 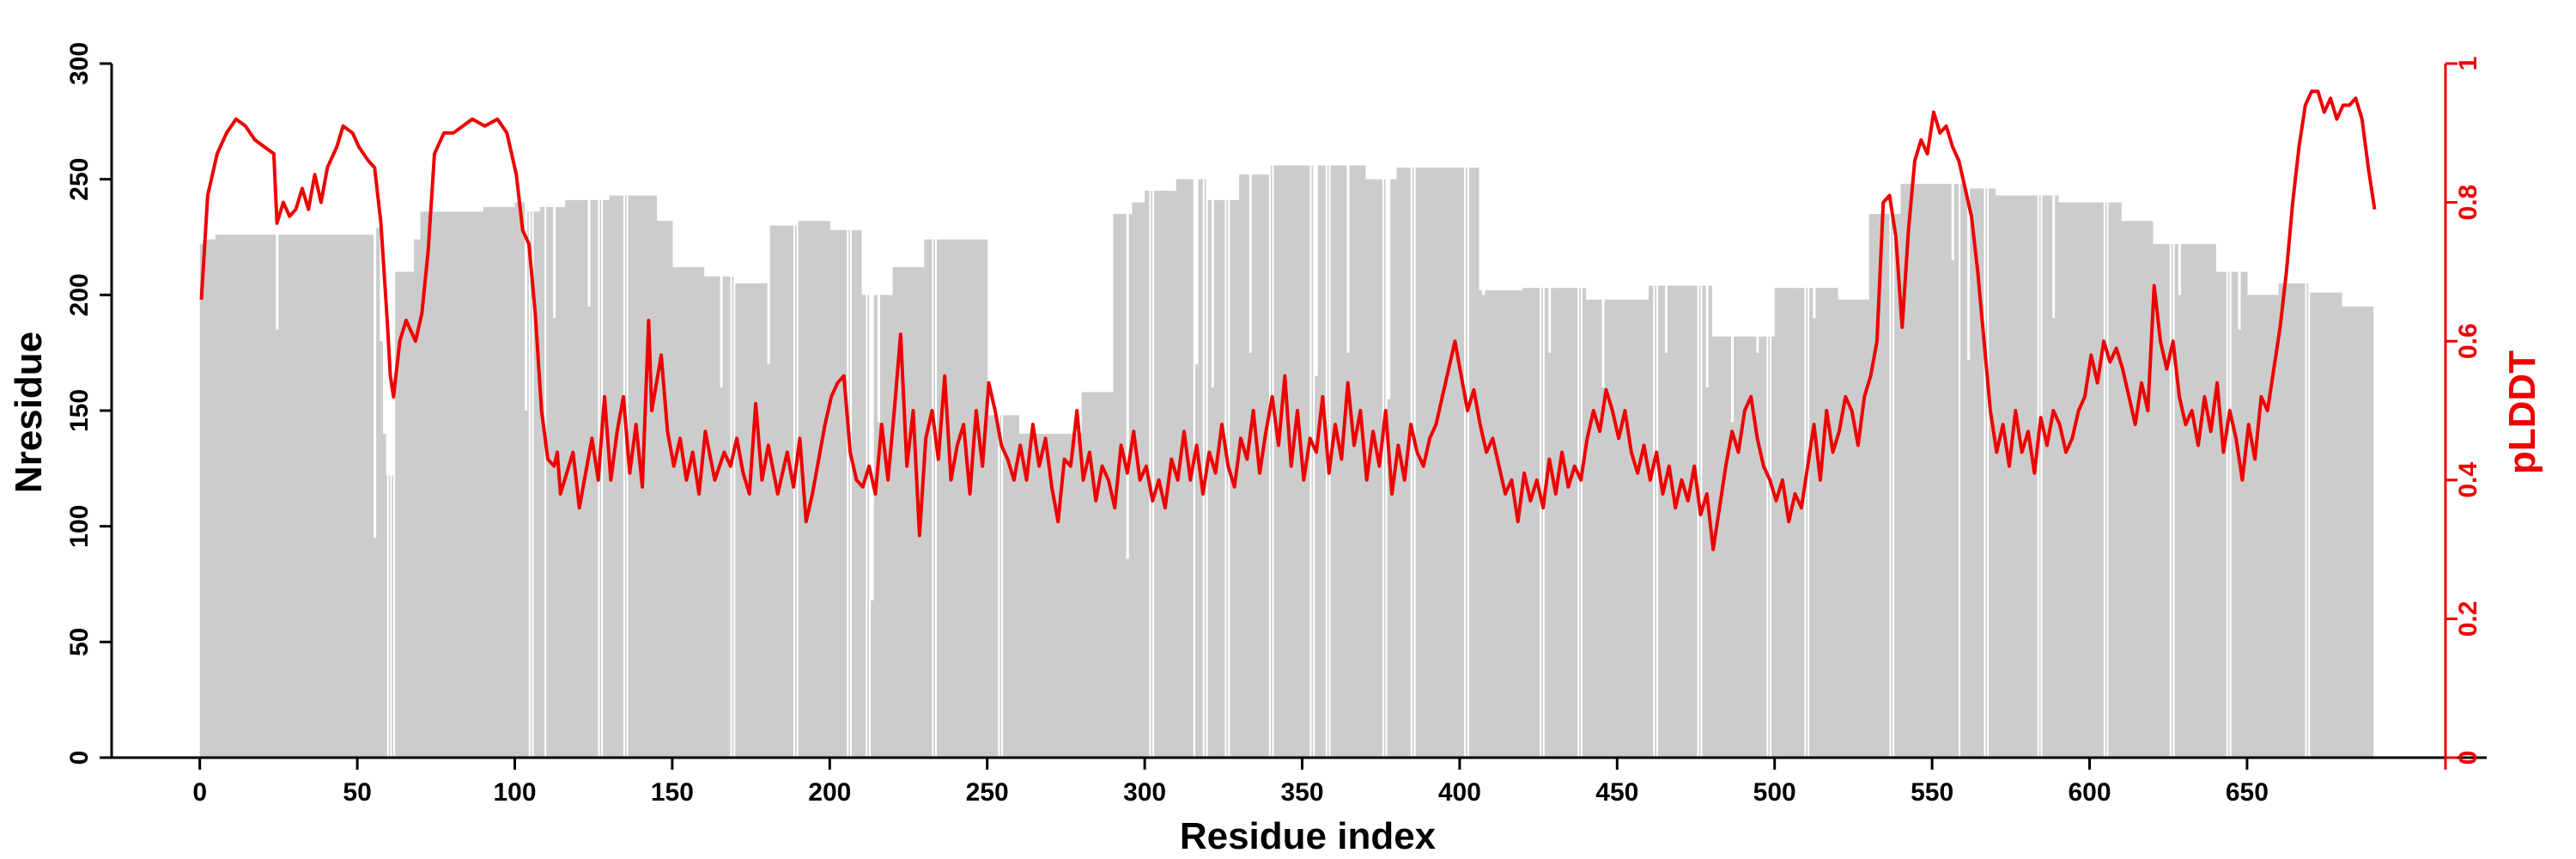 What do you see at coordinates (79, 179) in the screenshot?
I see `y-left-tick-label: 250` at bounding box center [79, 179].